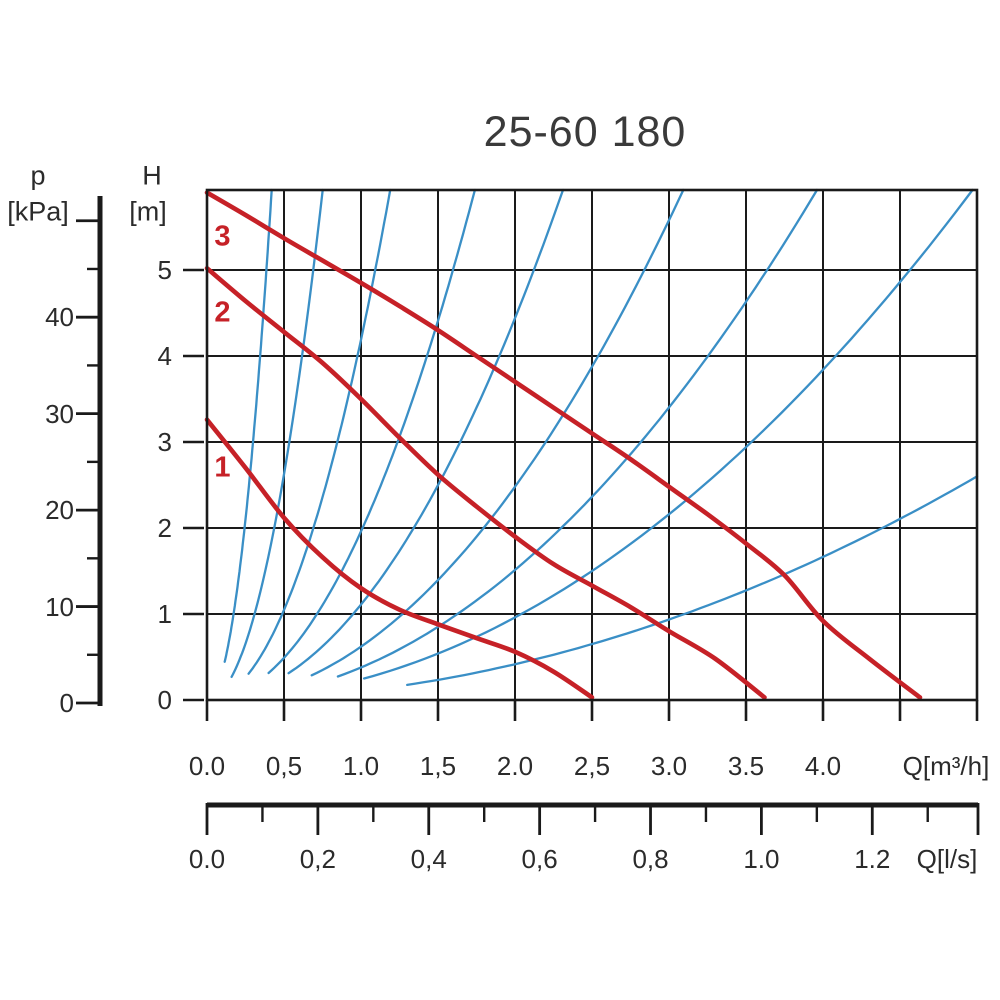 The width and height of the screenshot is (1000, 1000). What do you see at coordinates (148, 211) in the screenshot?
I see `h-axis-unit: [m]` at bounding box center [148, 211].